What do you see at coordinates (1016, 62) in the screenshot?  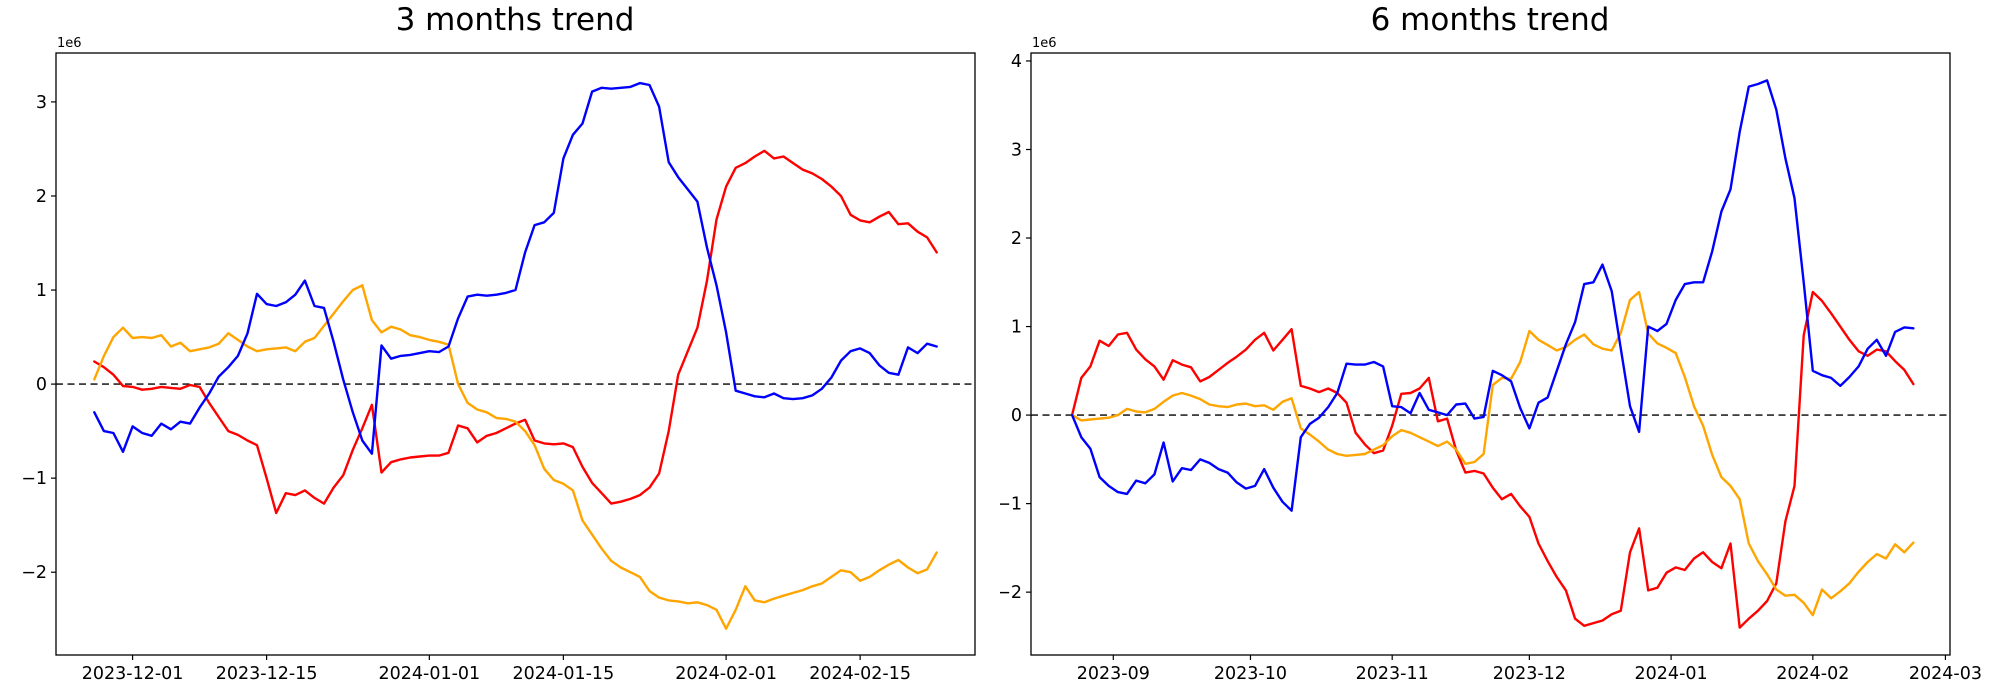 I see `y-tick-label: 4` at bounding box center [1016, 62].